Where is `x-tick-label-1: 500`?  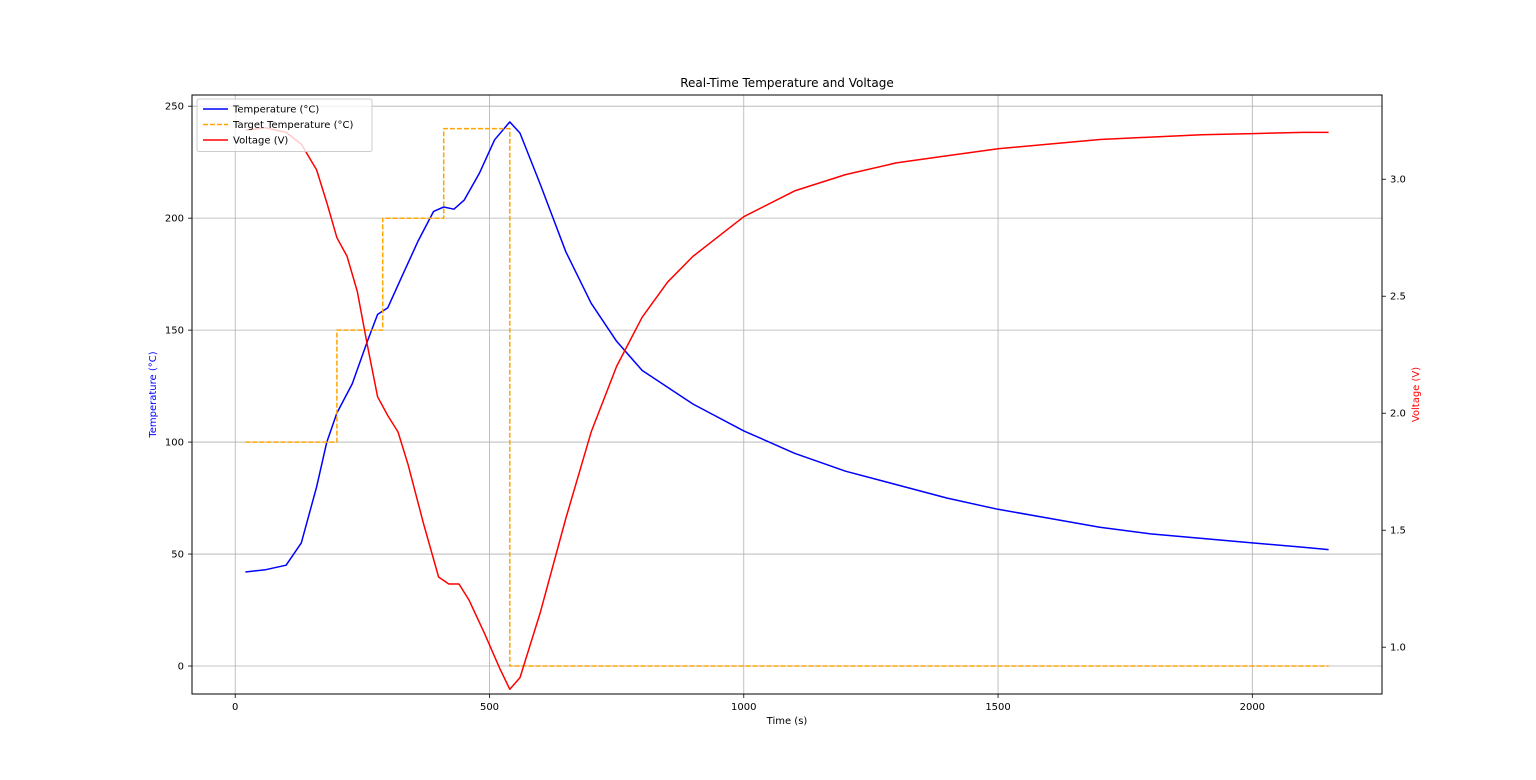 x-tick-label-1: 500 is located at coordinates (489, 707).